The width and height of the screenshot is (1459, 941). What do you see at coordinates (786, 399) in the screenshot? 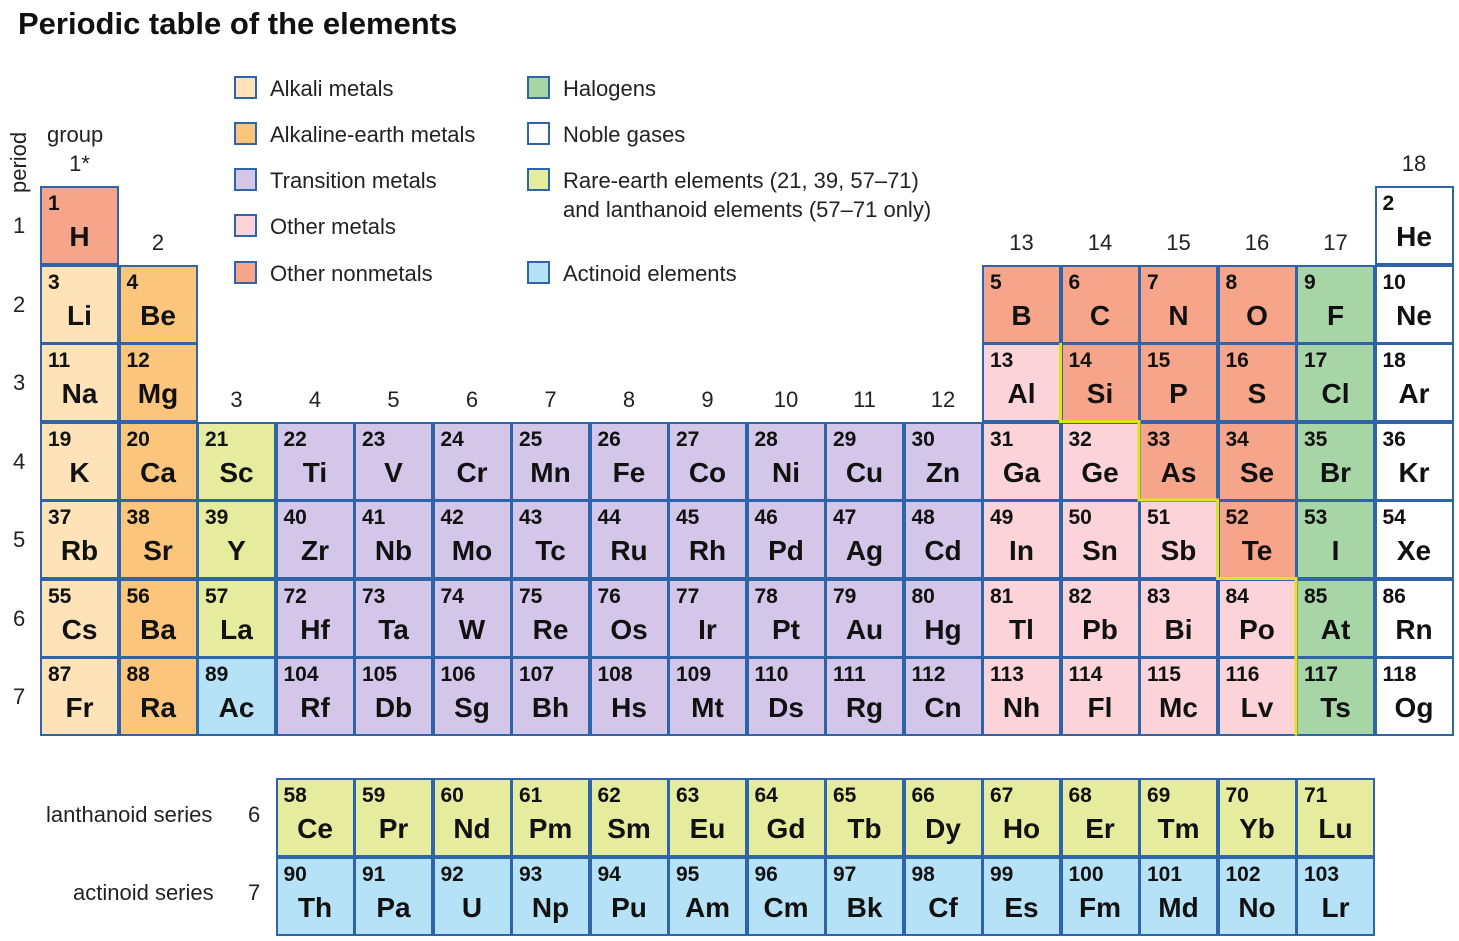
I see `group-label: 10` at bounding box center [786, 399].